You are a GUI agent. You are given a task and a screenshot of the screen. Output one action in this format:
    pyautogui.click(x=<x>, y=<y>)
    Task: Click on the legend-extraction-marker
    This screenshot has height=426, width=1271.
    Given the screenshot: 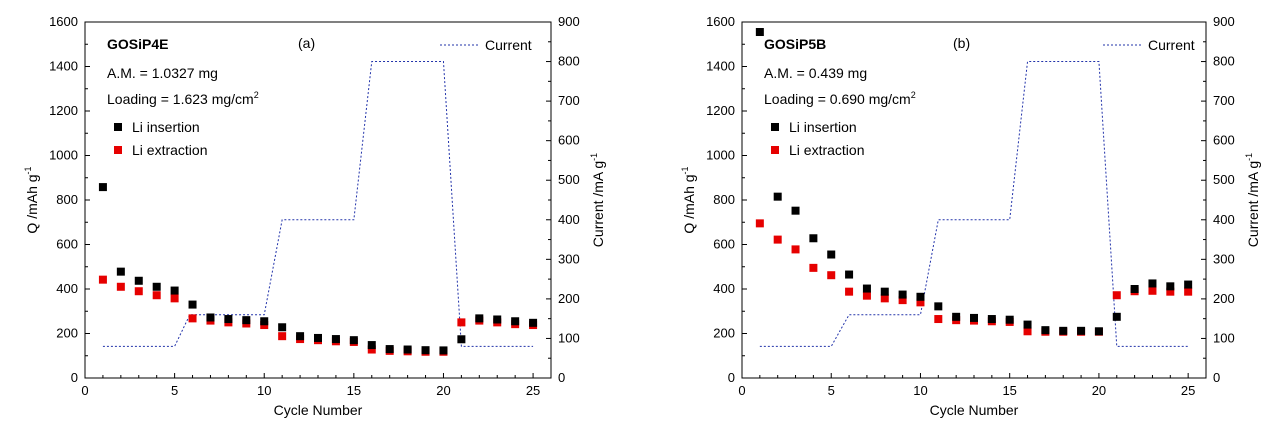 What is the action you would take?
    pyautogui.click(x=775, y=150)
    